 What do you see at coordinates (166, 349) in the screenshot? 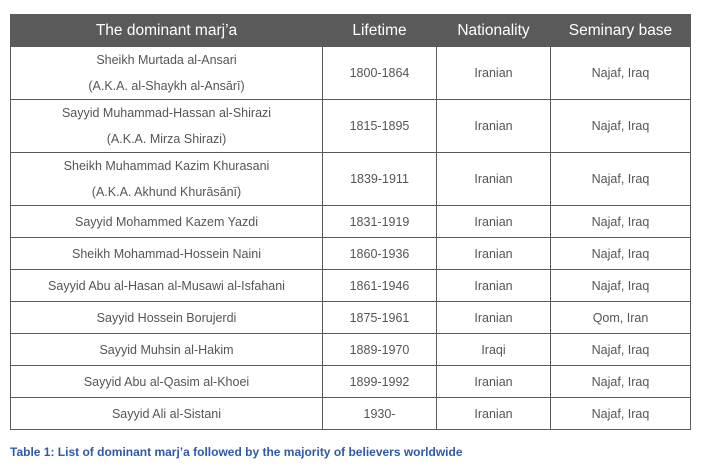
I see `cell-name: Sayyid Muhsin al-Hakim` at bounding box center [166, 349].